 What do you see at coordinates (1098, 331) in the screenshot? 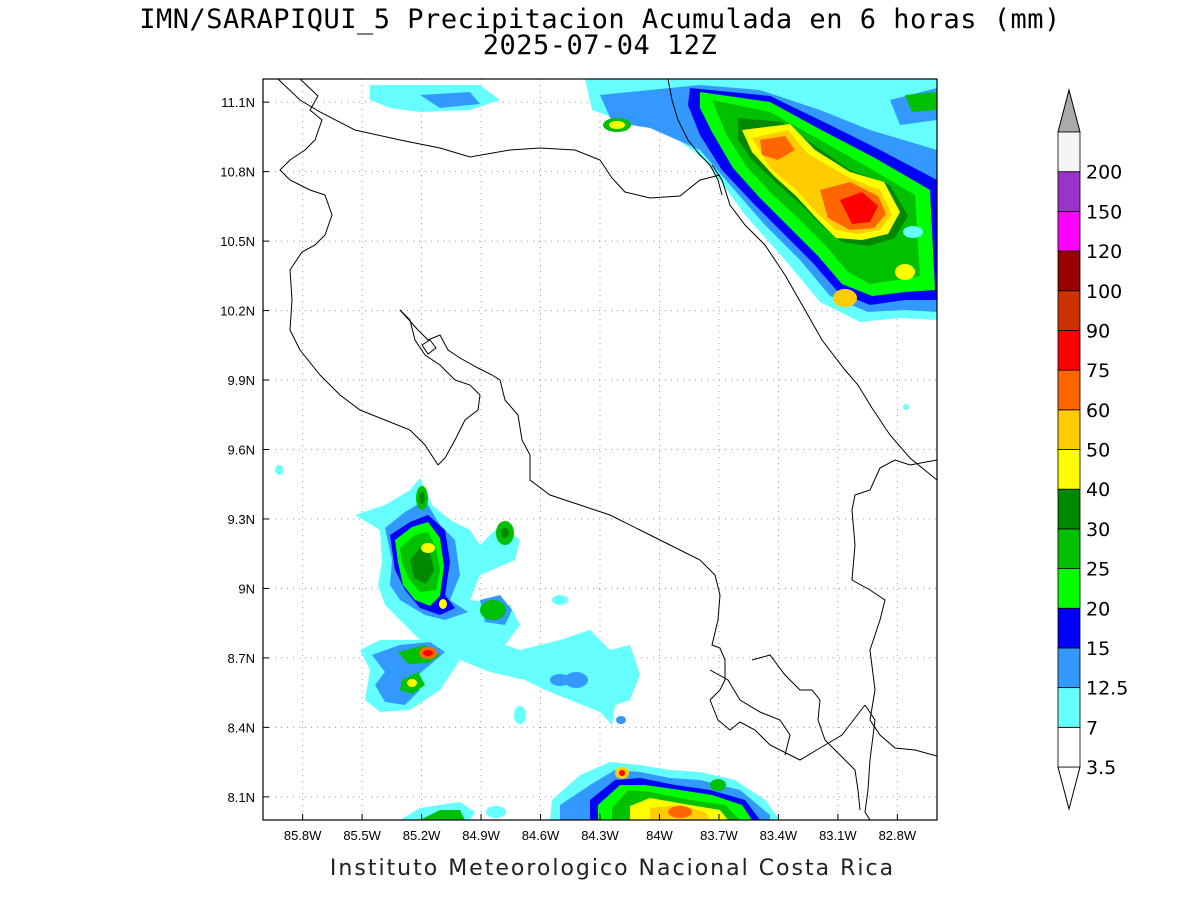
I see `colorbar-level-label: 90` at bounding box center [1098, 331].